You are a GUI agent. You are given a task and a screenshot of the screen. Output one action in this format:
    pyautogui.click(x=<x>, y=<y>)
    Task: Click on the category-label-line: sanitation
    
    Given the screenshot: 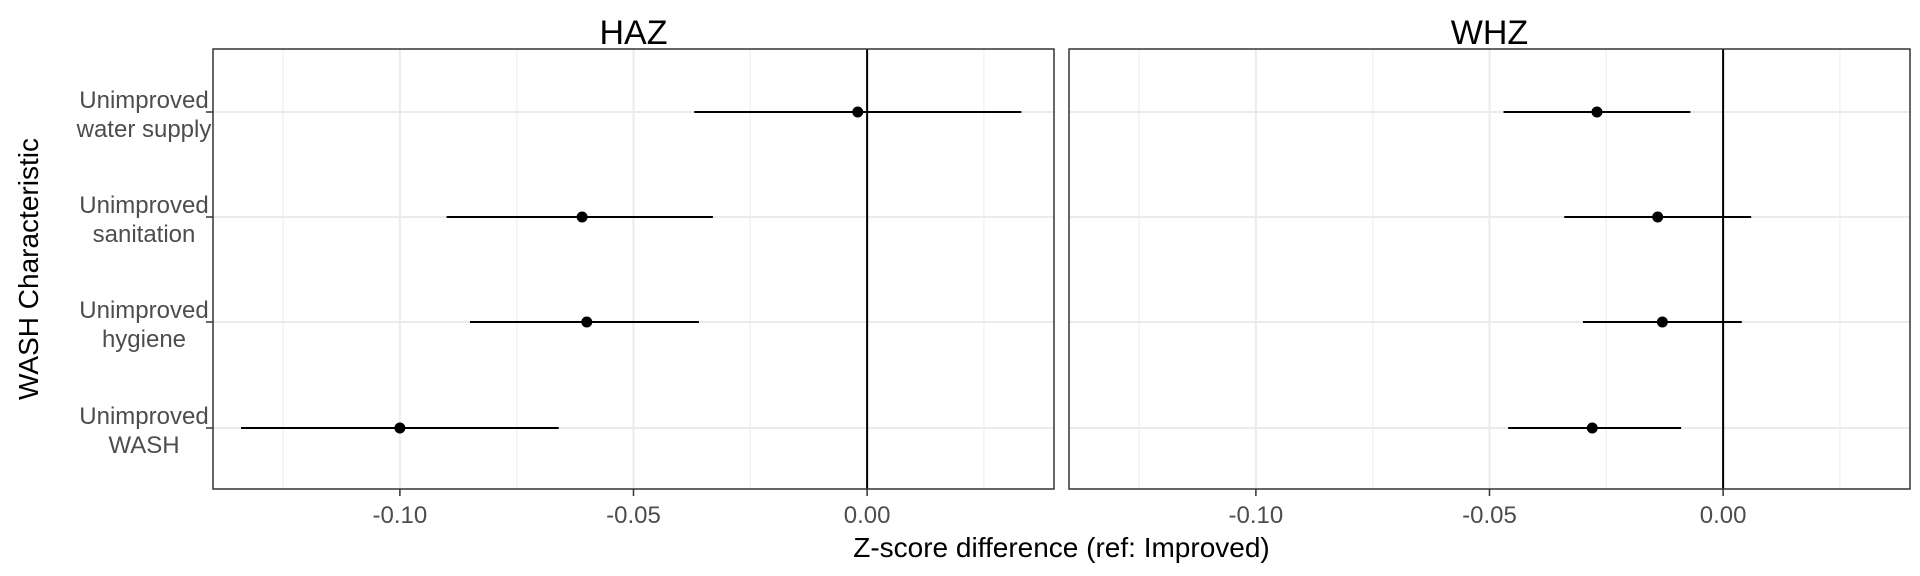 What is the action you would take?
    pyautogui.click(x=144, y=234)
    